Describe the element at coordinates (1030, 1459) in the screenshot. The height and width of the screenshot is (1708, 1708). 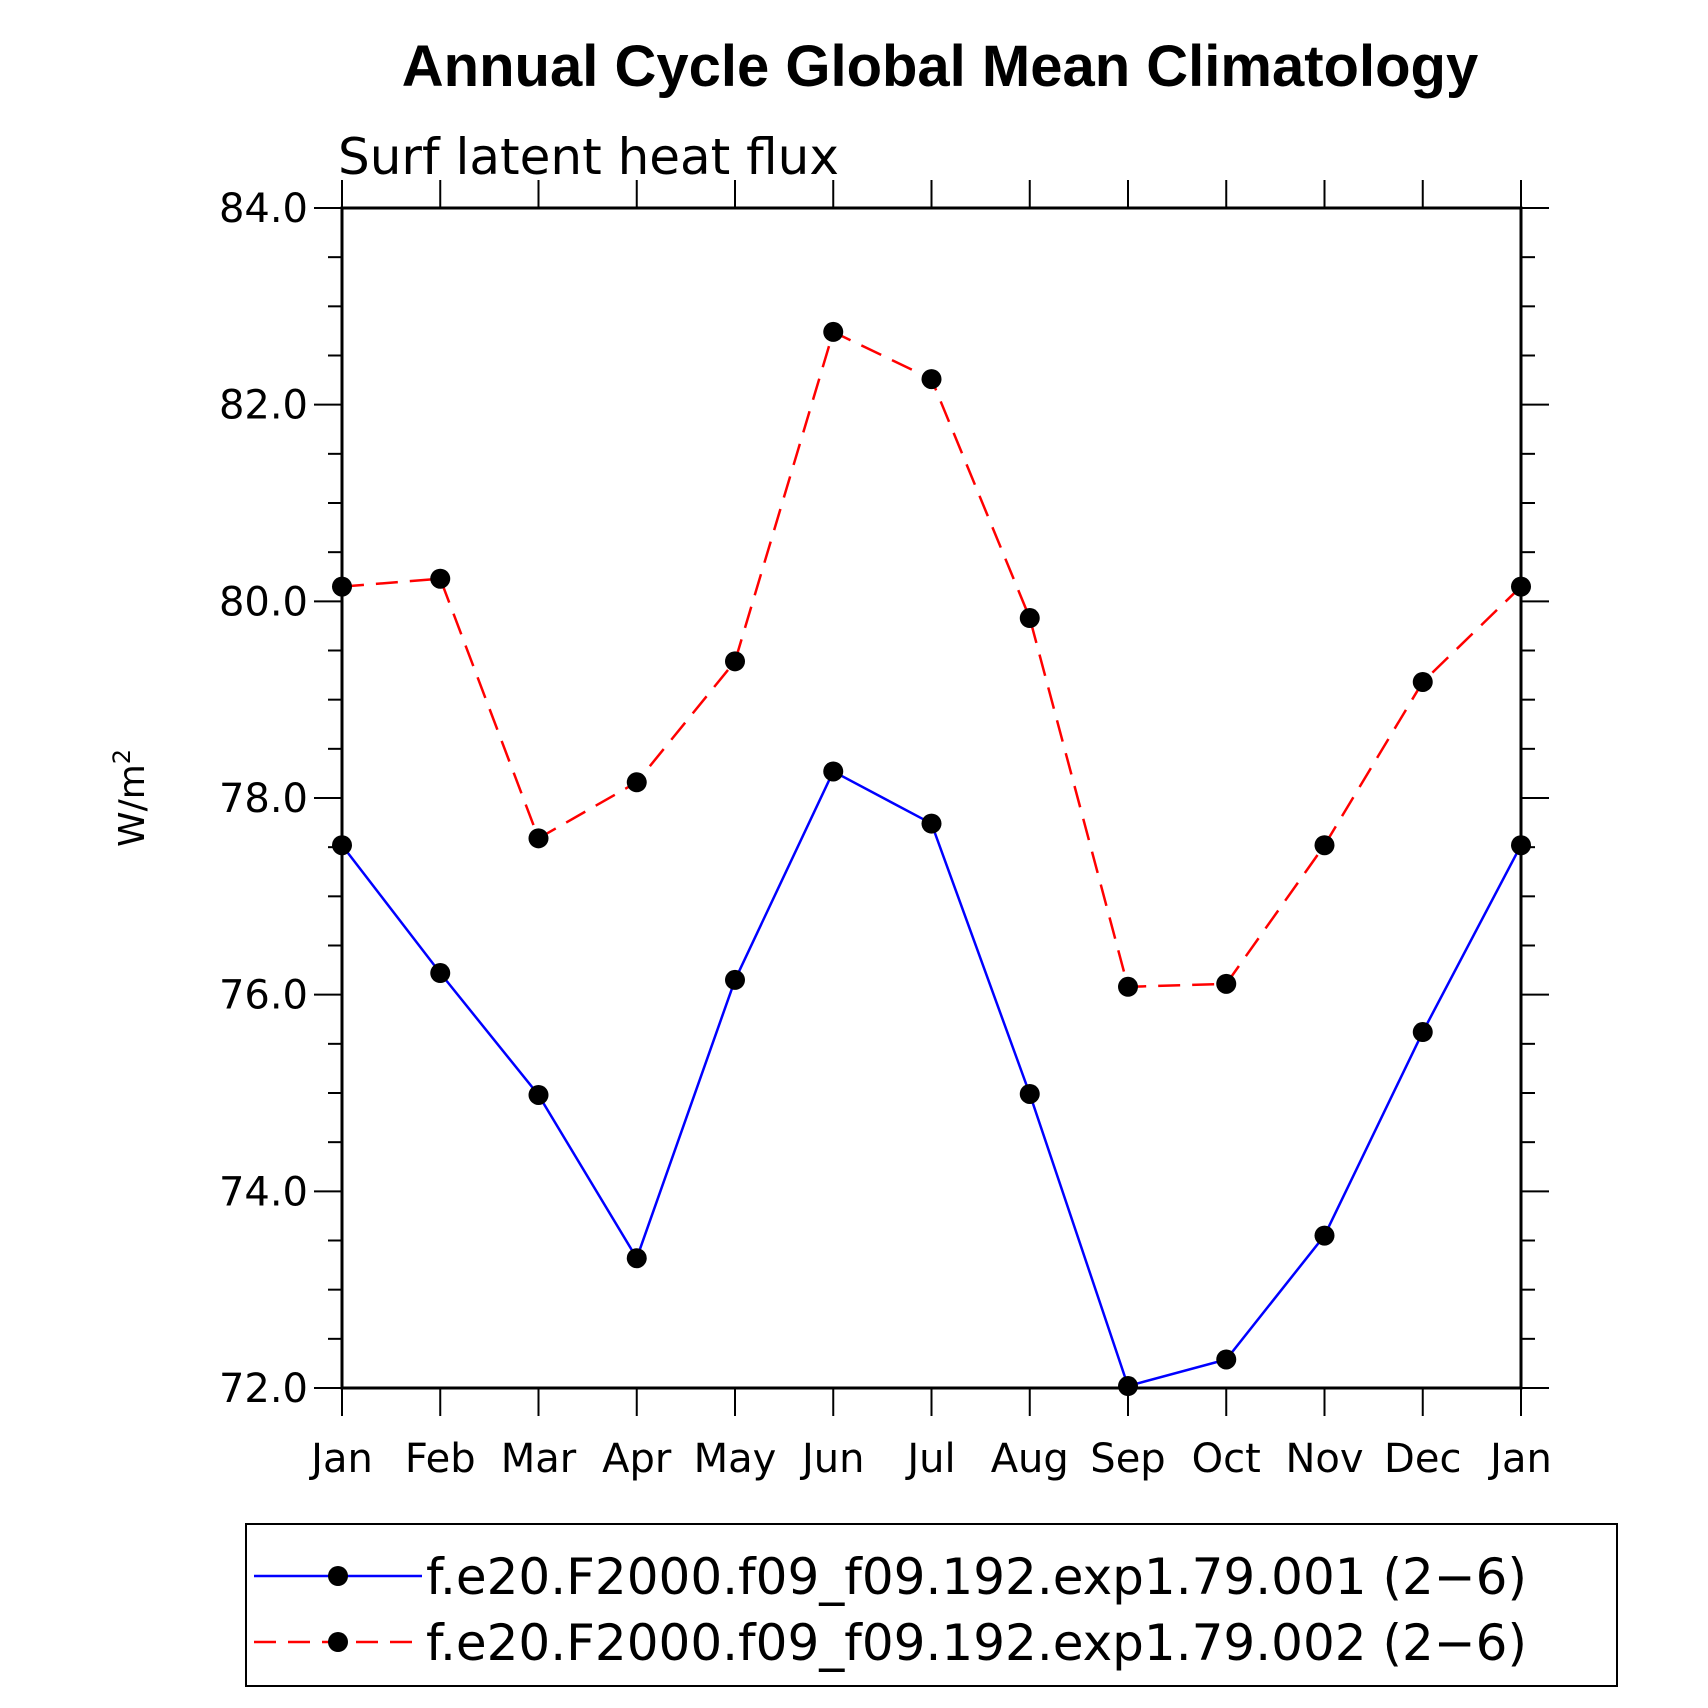
I see `x-tick-label: Aug` at that location.